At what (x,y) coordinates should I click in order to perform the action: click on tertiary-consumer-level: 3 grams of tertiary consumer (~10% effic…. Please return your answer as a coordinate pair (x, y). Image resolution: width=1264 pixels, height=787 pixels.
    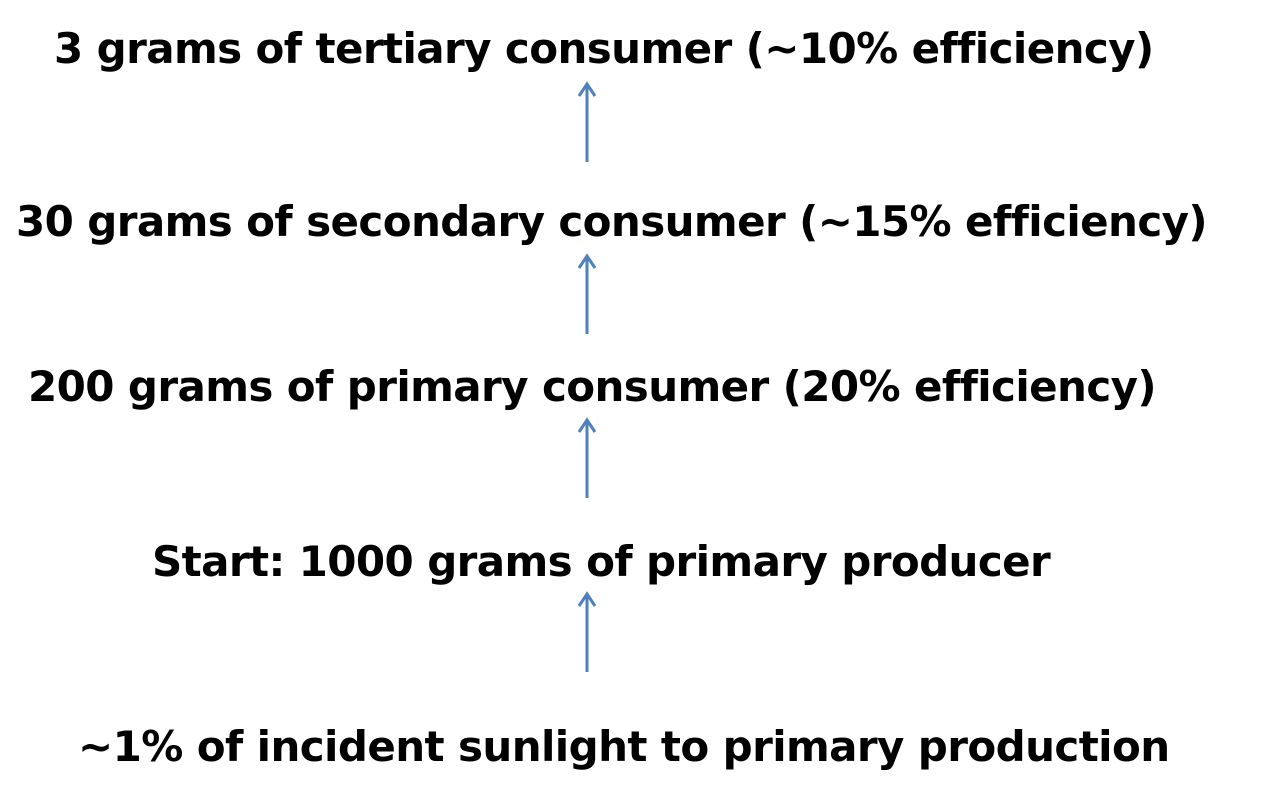
    Looking at the image, I should click on (604, 48).